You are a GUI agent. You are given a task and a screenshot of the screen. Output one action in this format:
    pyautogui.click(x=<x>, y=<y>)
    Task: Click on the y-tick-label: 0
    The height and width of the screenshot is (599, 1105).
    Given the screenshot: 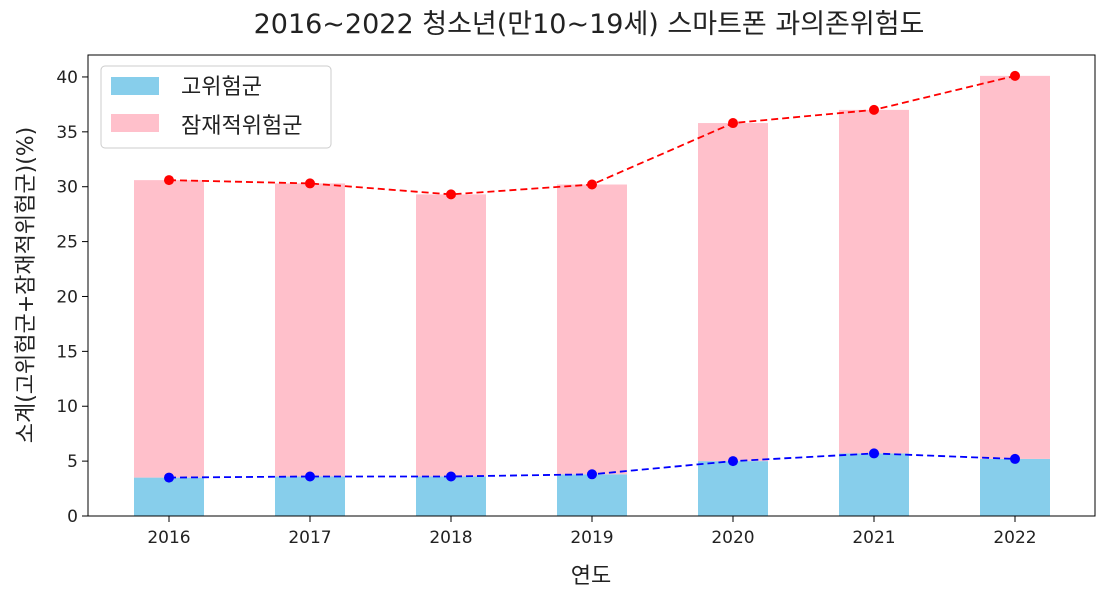 What is the action you would take?
    pyautogui.click(x=72, y=517)
    